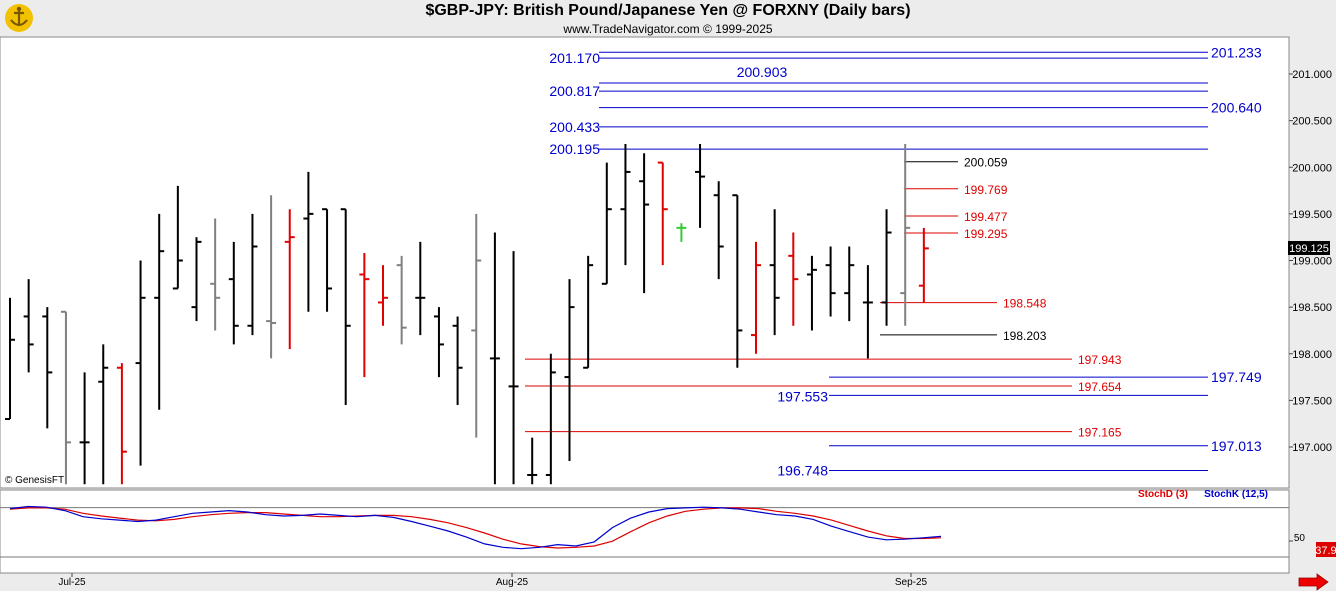  What do you see at coordinates (1236, 377) in the screenshot?
I see `level-label: 197.749` at bounding box center [1236, 377].